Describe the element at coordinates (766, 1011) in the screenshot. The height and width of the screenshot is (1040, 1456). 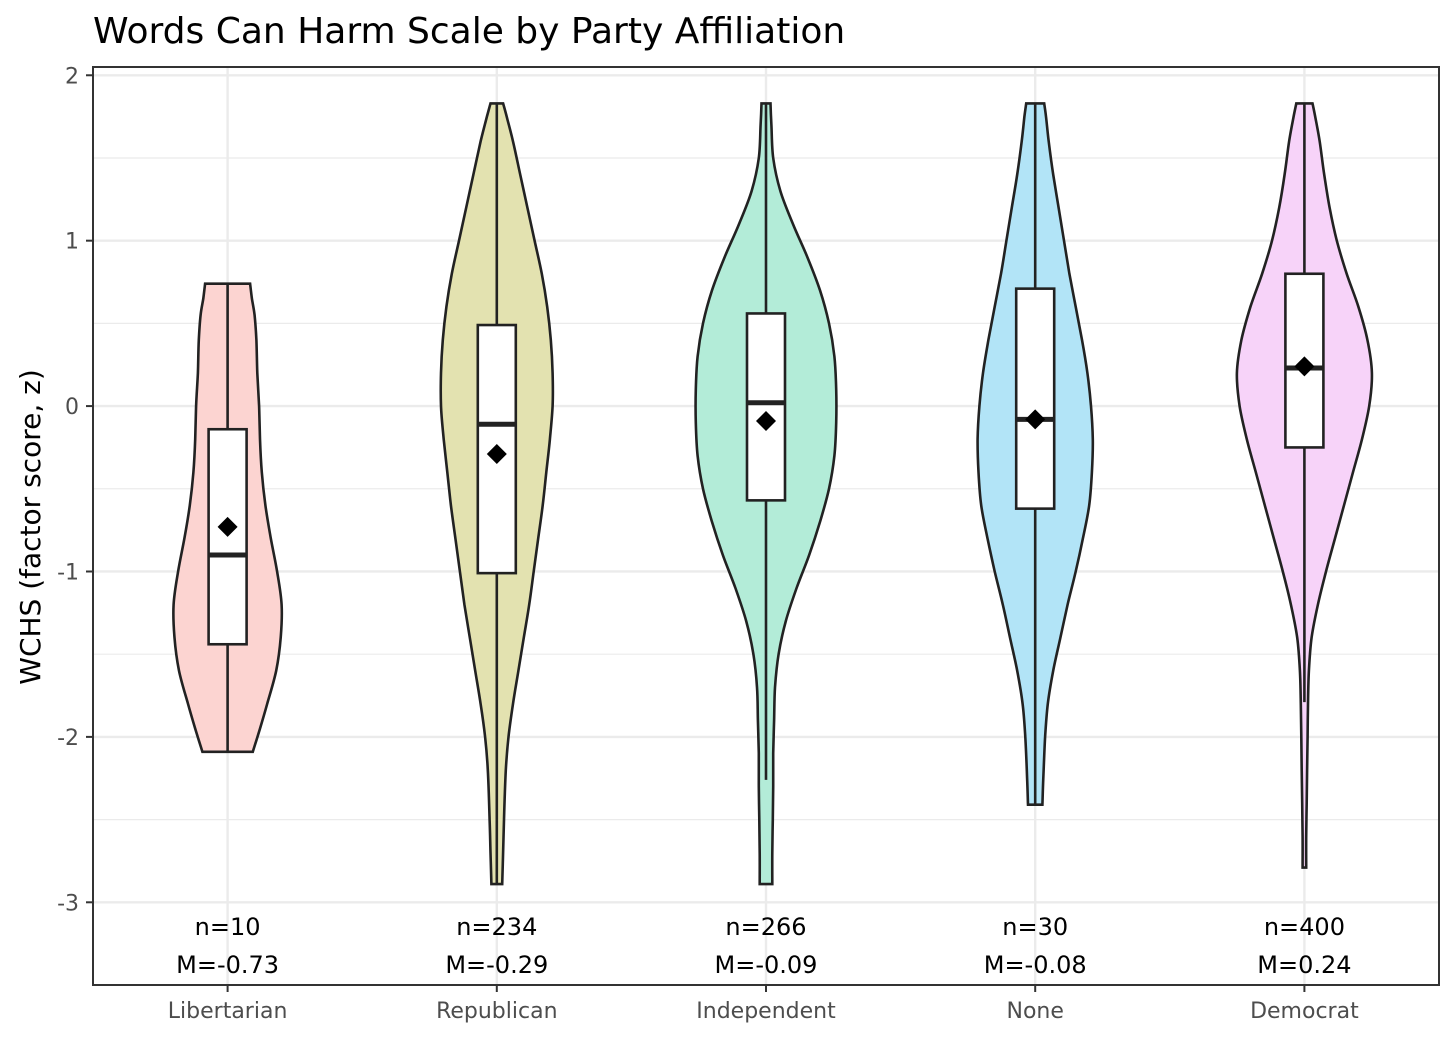
I see `x-tick-label: Independent` at that location.